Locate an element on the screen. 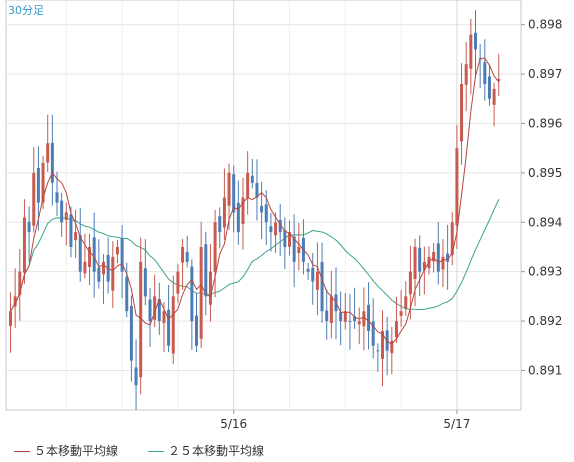 This screenshot has height=462, width=574. y-tick-label: 0.893 is located at coordinates (545, 272).